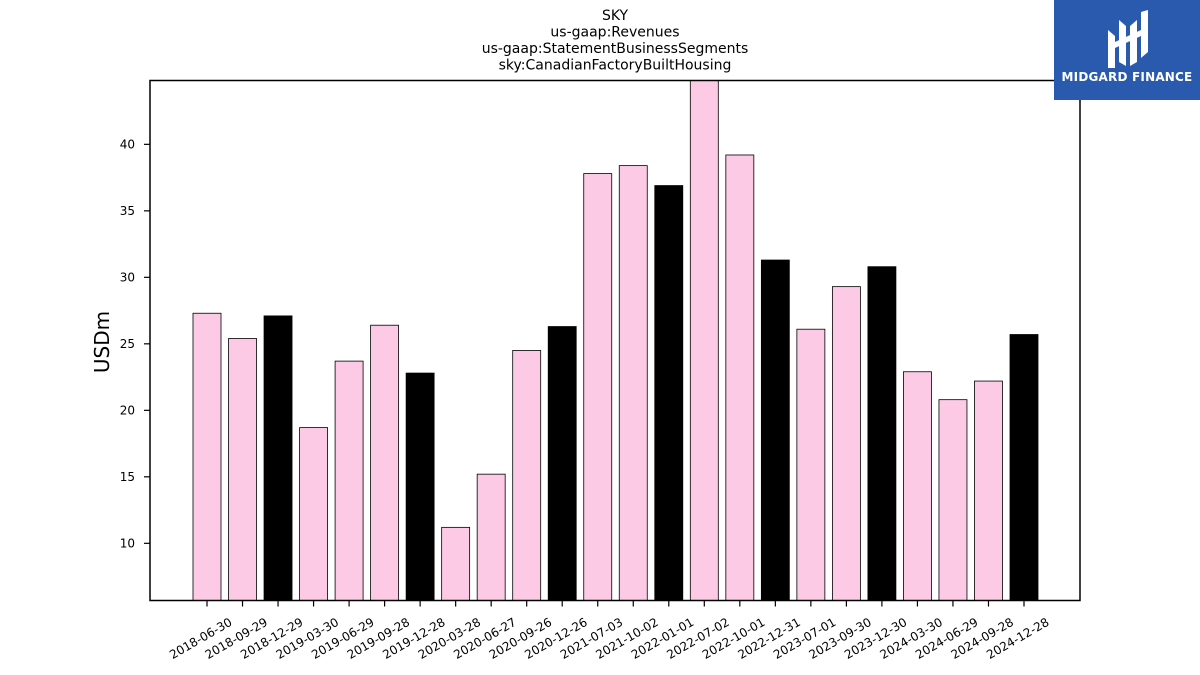 The image size is (1200, 675). What do you see at coordinates (127, 211) in the screenshot?
I see `y-tick-label: 35` at bounding box center [127, 211].